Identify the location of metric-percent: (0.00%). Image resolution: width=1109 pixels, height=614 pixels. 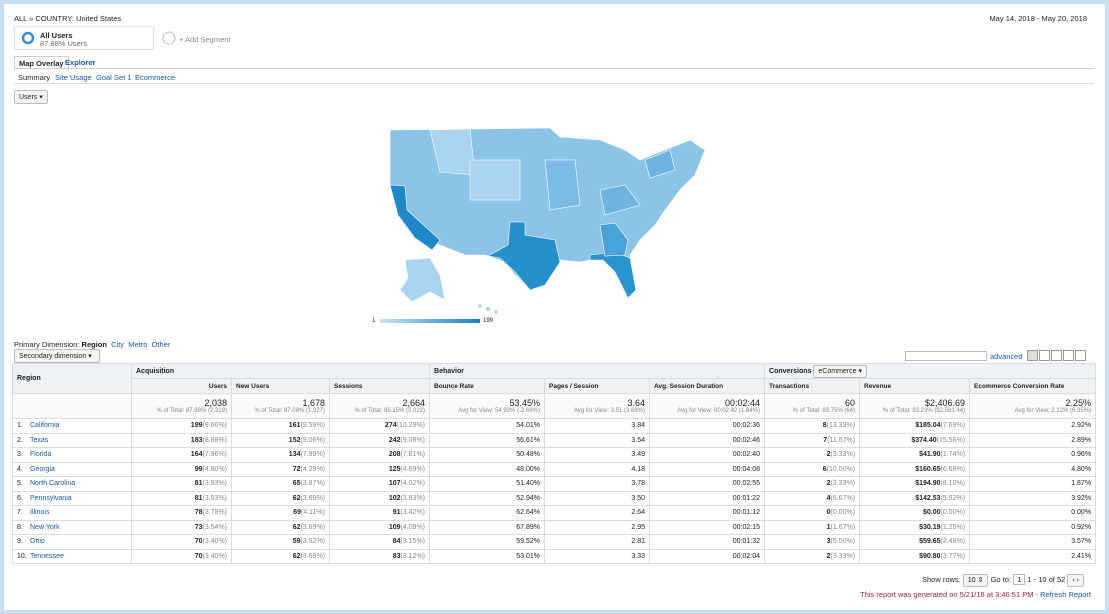
(843, 513).